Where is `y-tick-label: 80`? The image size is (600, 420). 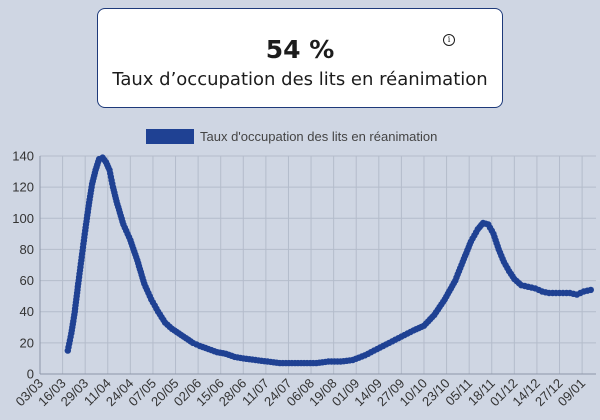 y-tick-label: 80 is located at coordinates (27, 249).